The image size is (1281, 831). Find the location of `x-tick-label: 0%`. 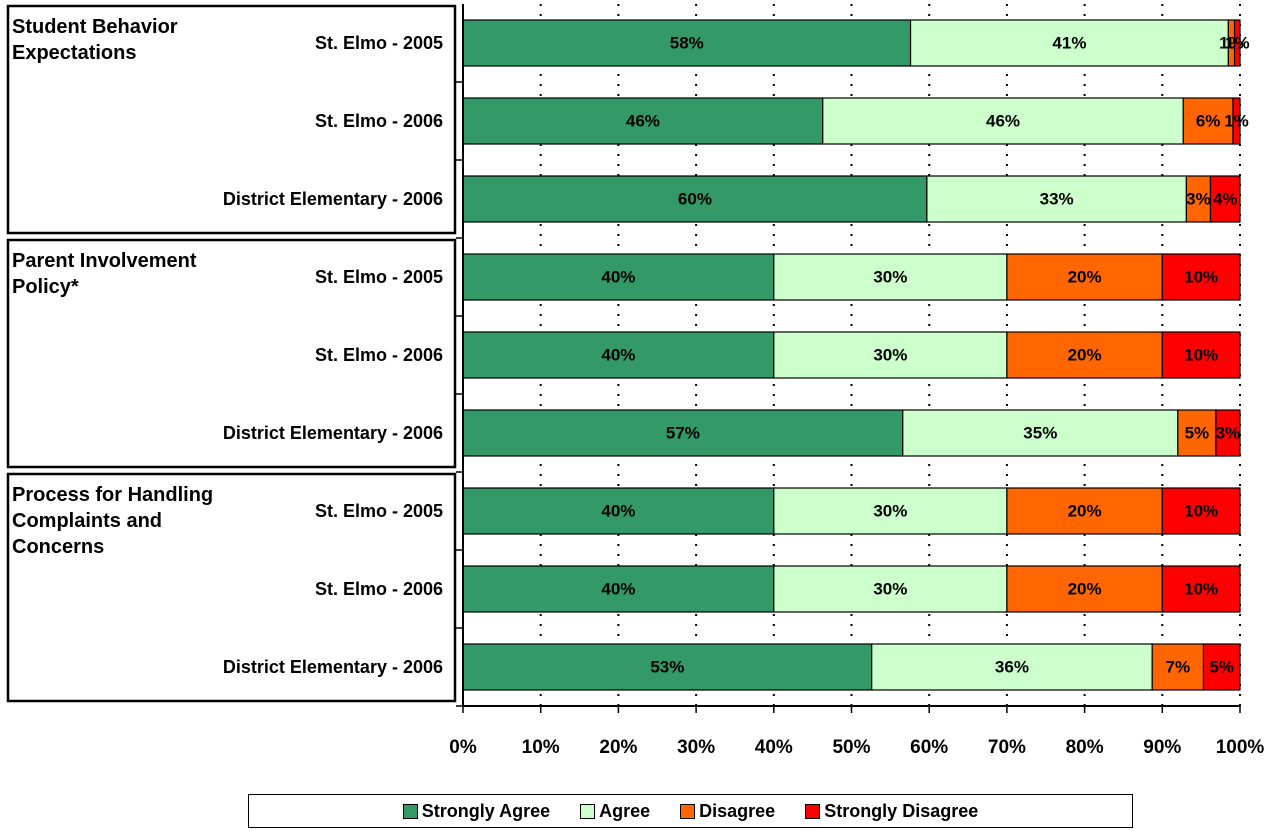

x-tick-label: 0% is located at coordinates (463, 747).